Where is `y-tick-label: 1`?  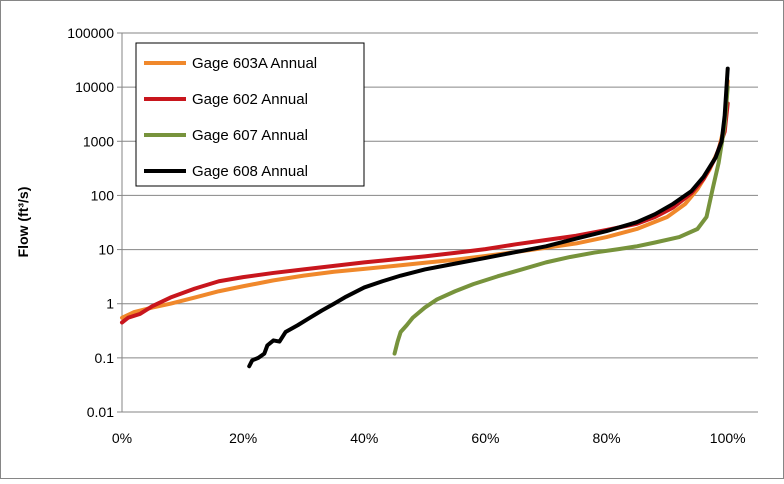 y-tick-label: 1 is located at coordinates (110, 304).